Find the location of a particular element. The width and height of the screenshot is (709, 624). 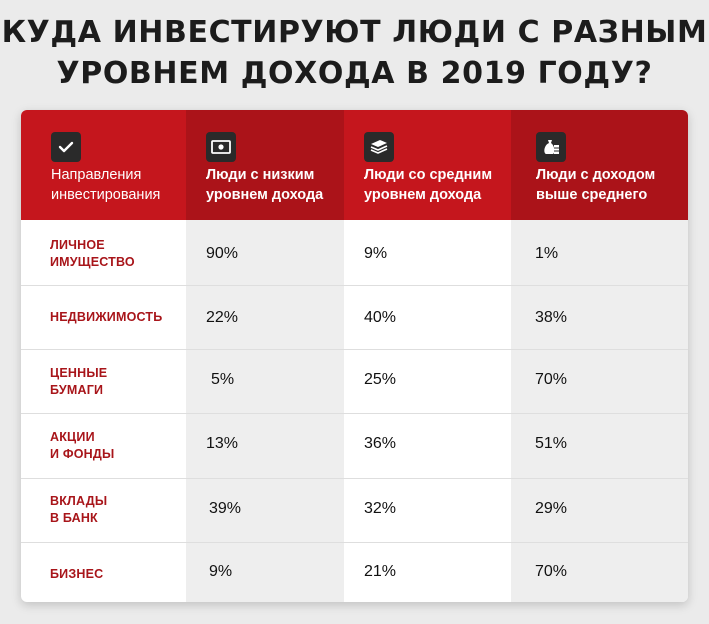

row-label-line: НЕДВИЖИМОСТЬ is located at coordinates (106, 317).